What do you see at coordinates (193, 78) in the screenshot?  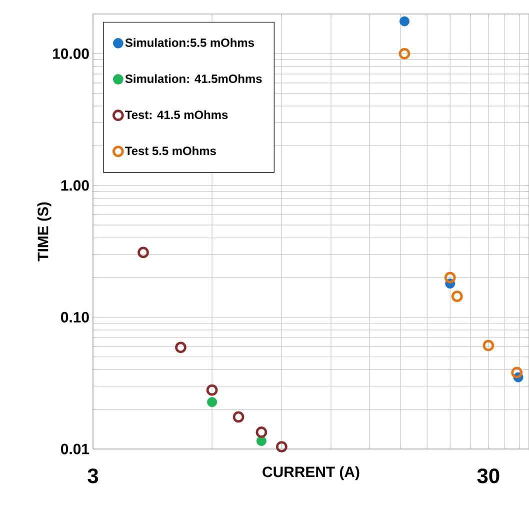 I see `legend-label: Simulation: 41.5mOhms` at bounding box center [193, 78].